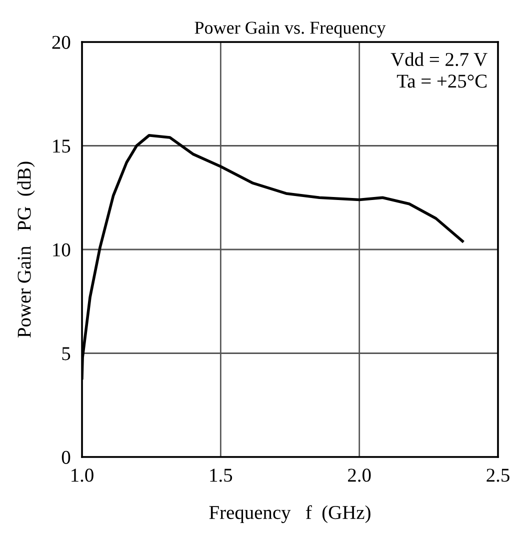 The image size is (514, 535). What do you see at coordinates (83, 475) in the screenshot?
I see `x-tick-label: 1.0` at bounding box center [83, 475].